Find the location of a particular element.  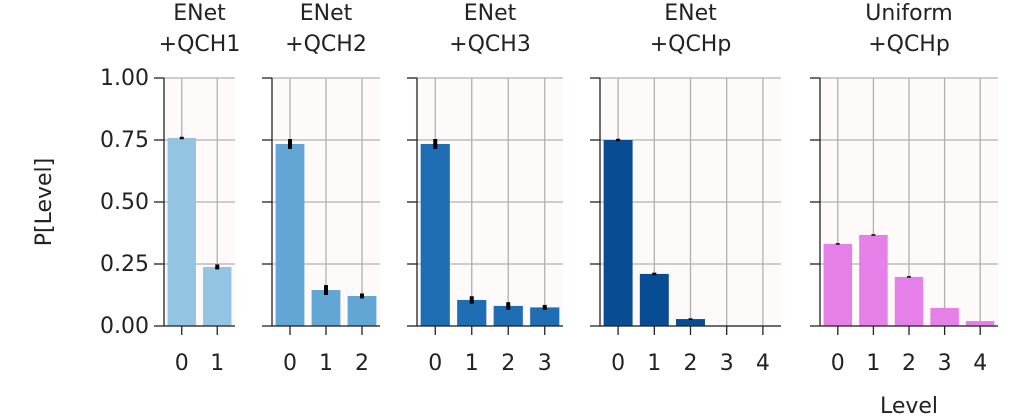

y-tick-label: 0.75 is located at coordinates (124, 140).